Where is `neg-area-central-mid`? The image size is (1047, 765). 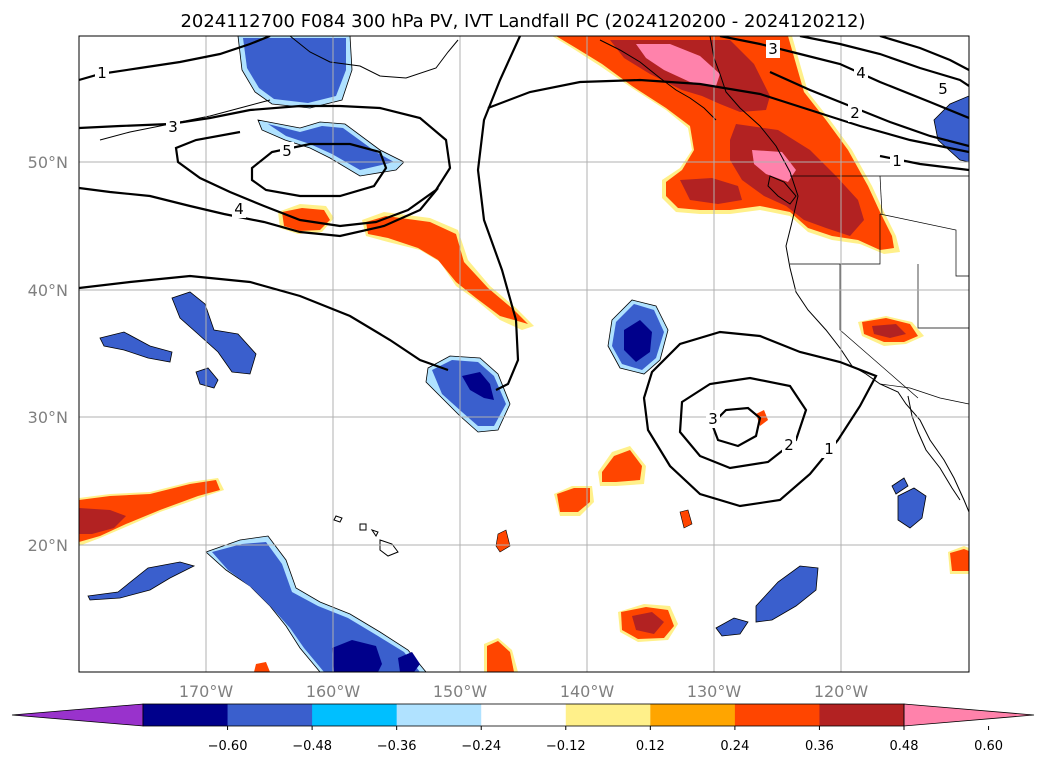 neg-area-central-mid is located at coordinates (469, 393).